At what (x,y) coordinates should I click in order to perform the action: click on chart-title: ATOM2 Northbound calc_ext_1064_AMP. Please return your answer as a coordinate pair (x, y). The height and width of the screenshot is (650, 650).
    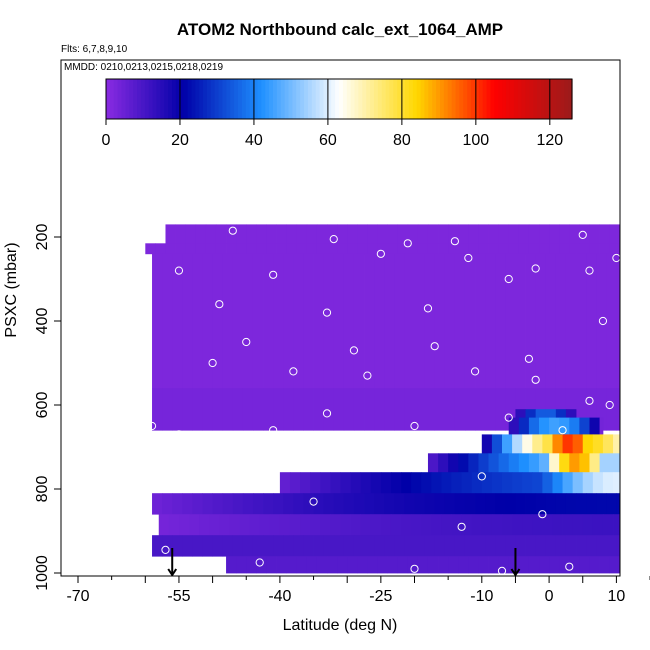
    Looking at the image, I should click on (340, 29).